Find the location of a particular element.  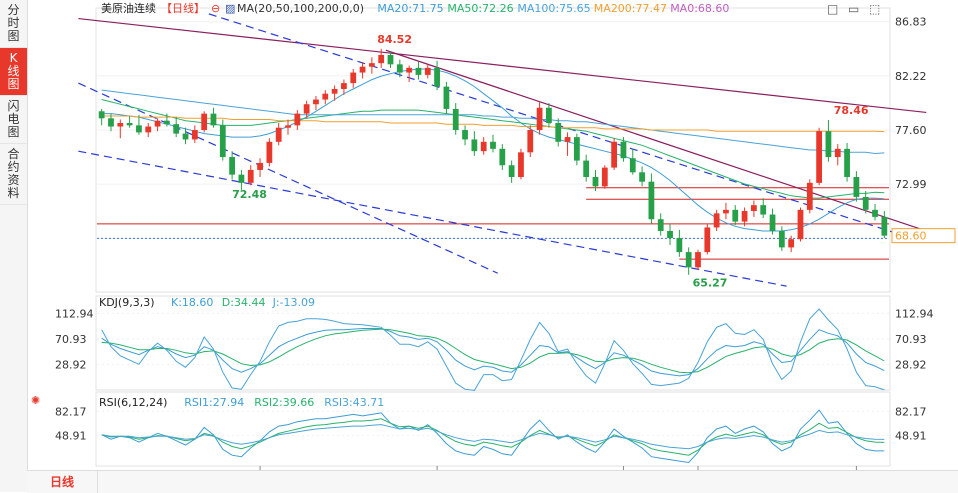

tab-intraday-chart: 分时图 is located at coordinates (13, 24).